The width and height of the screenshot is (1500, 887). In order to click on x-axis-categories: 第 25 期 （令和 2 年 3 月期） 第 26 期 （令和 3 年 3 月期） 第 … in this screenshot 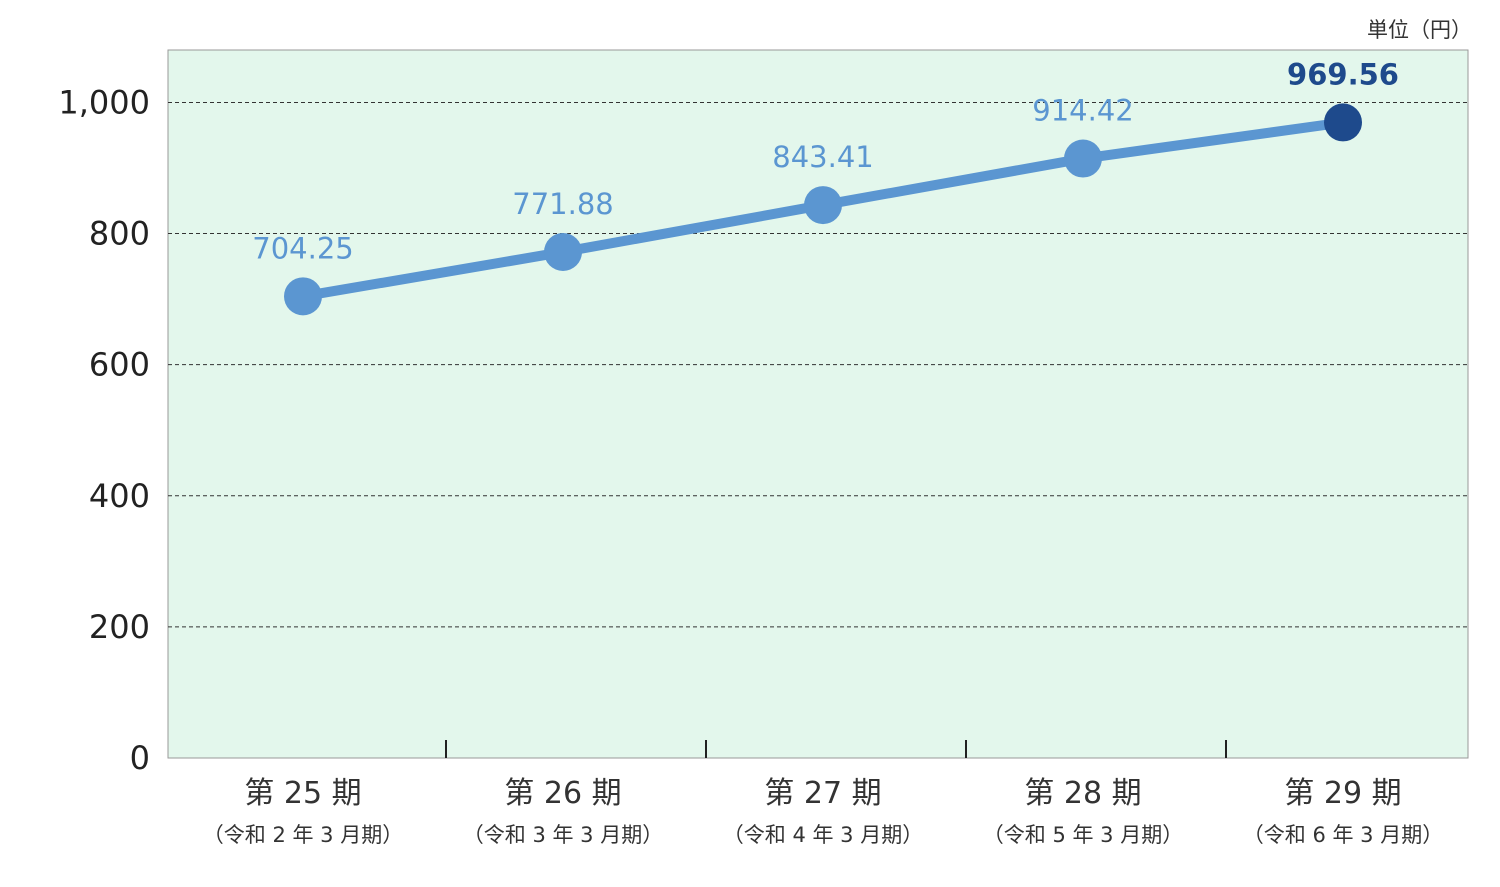, I will do `click(823, 811)`.